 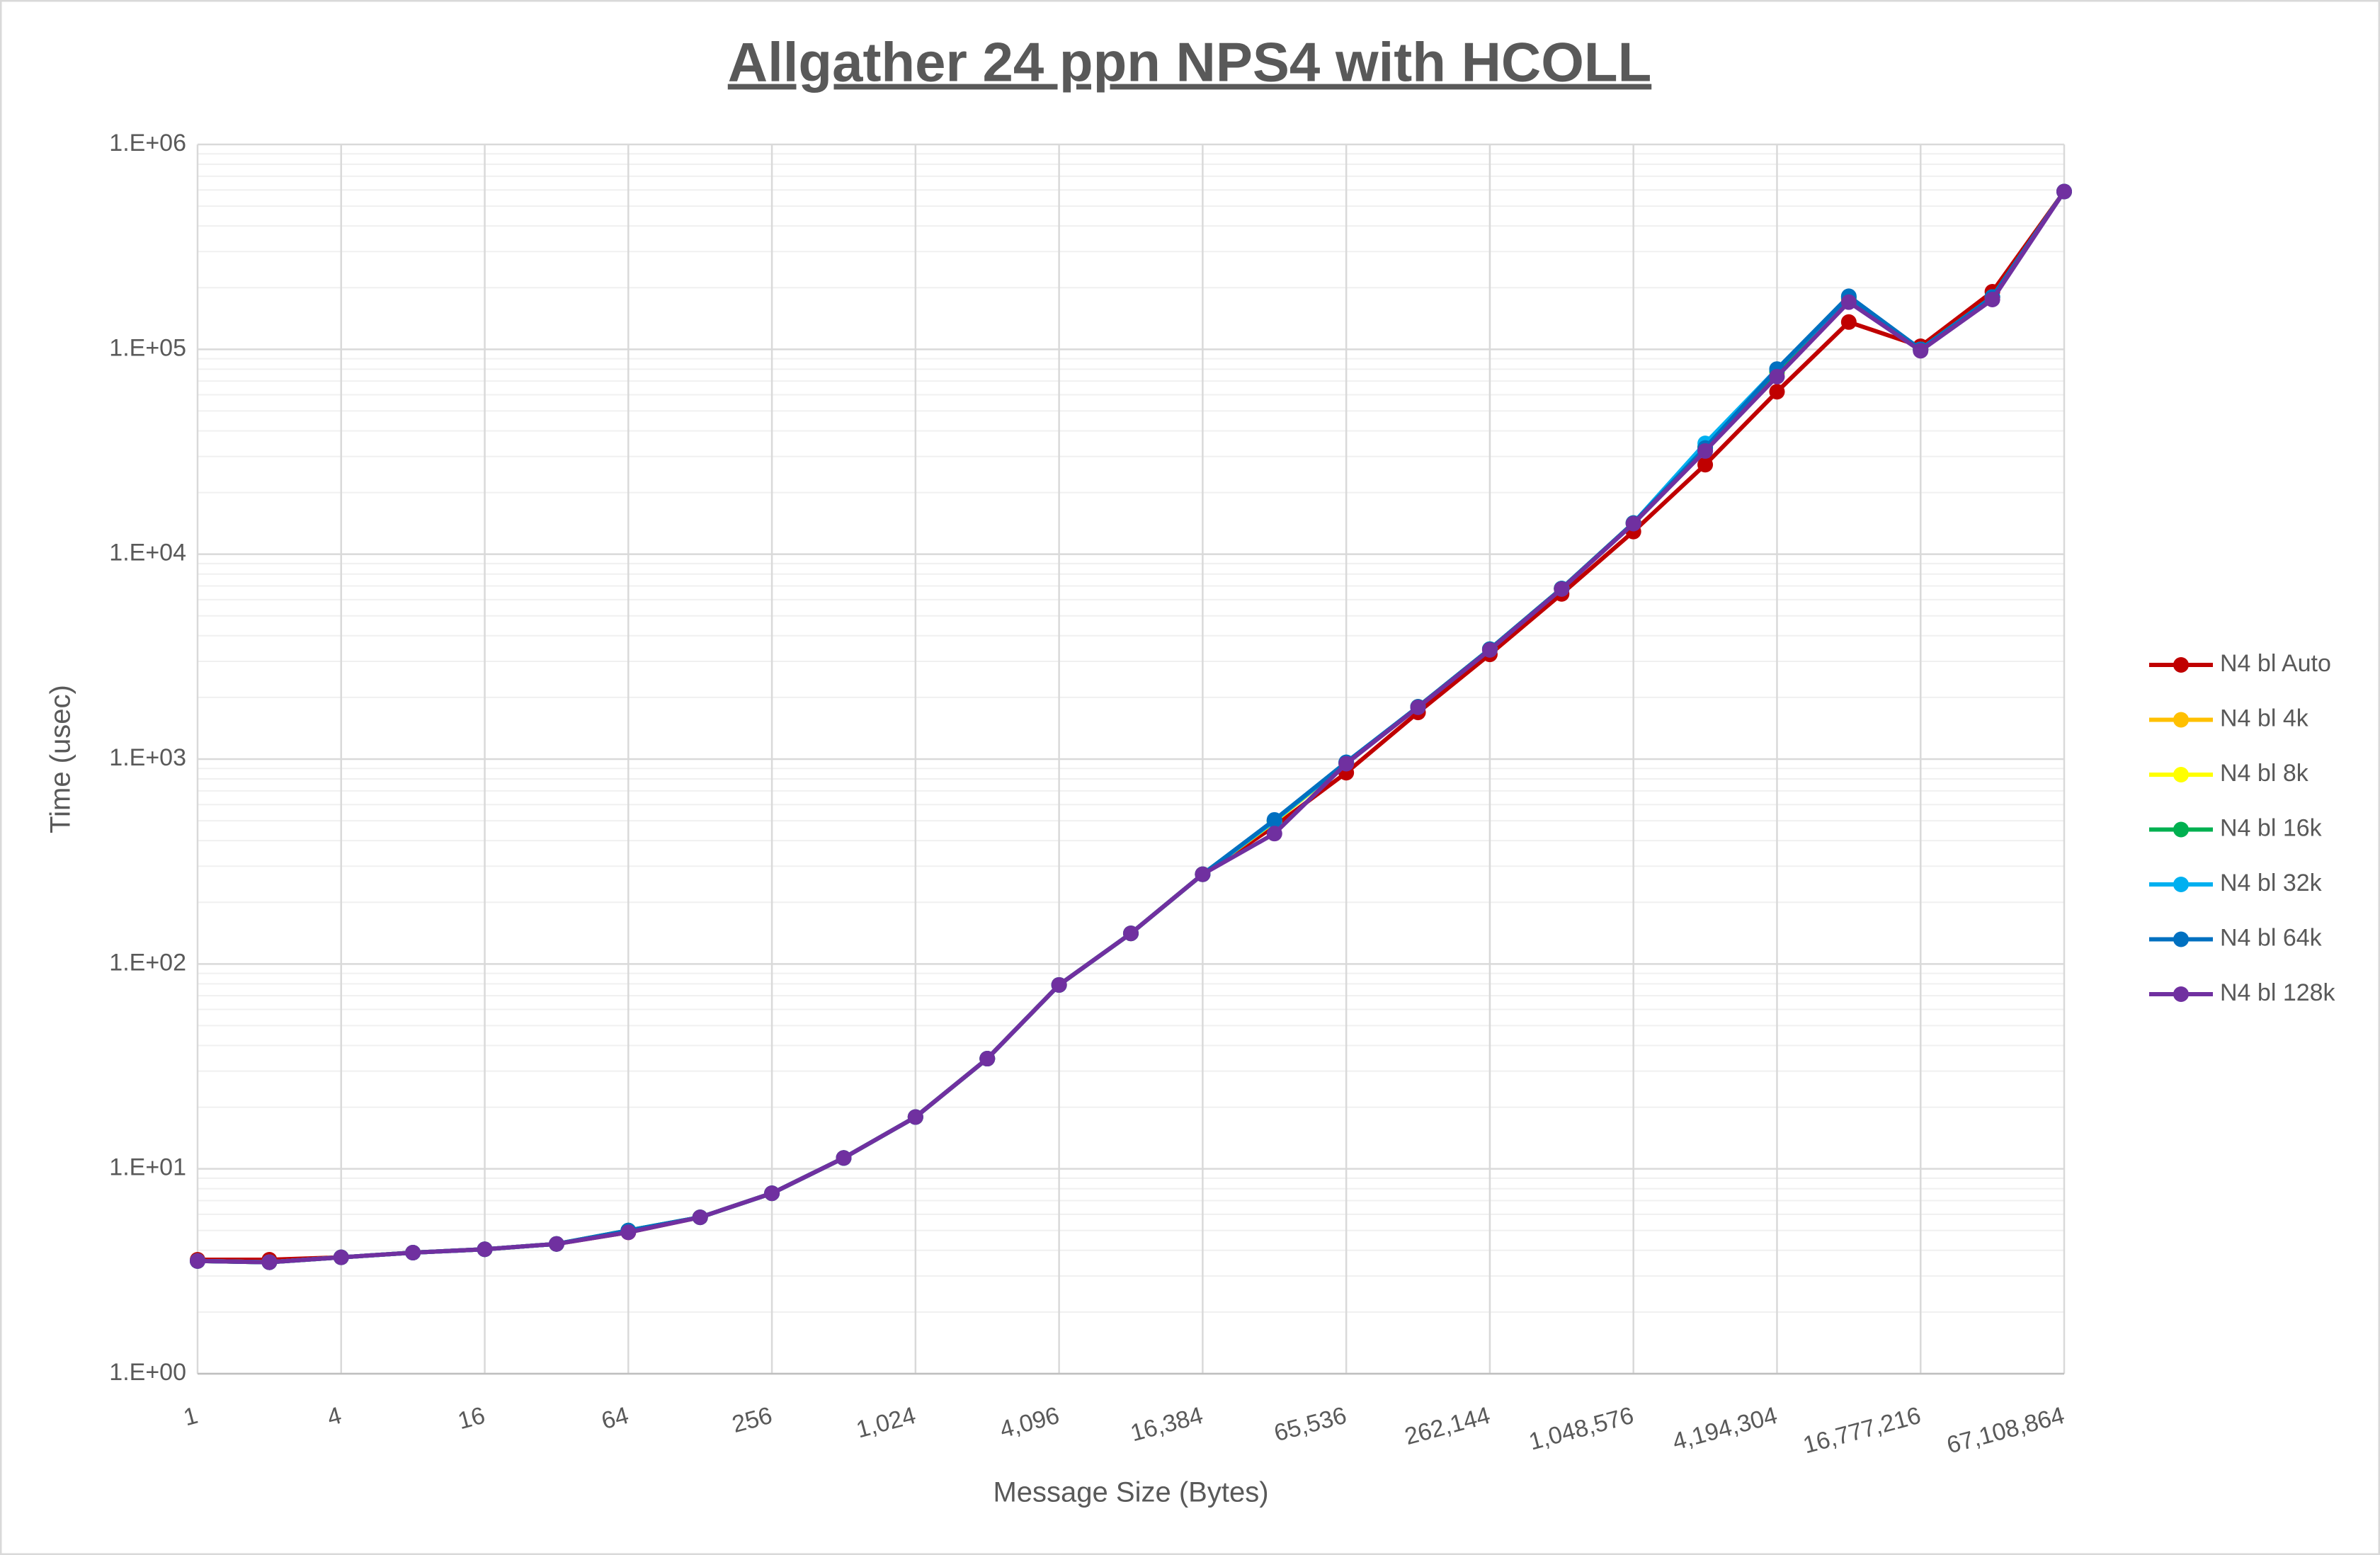 I want to click on legend-label: N4 bl 128k, so click(x=2278, y=992).